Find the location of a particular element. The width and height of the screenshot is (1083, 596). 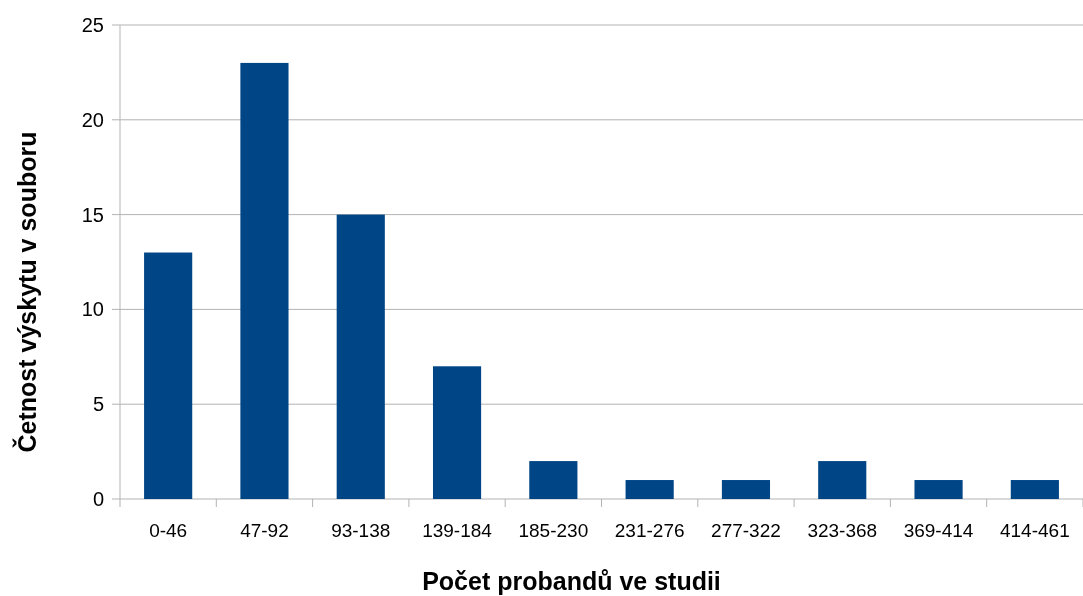

x-tick-label: 414-461 is located at coordinates (1034, 530).